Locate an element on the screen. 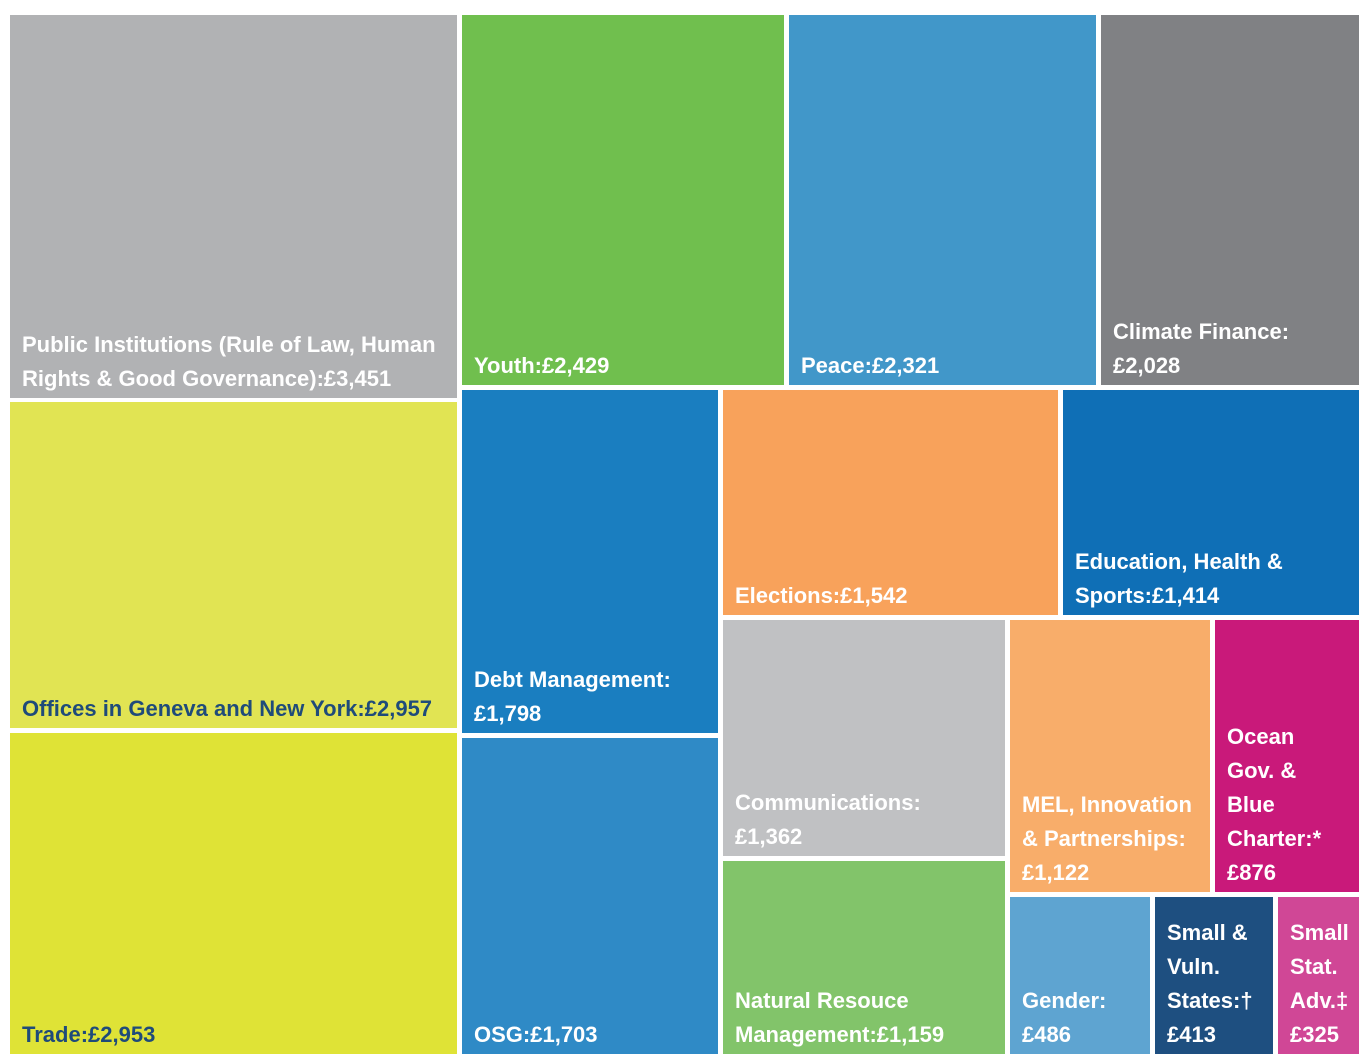 The image size is (1359, 1059). value-label: £2,321 is located at coordinates (905, 365).